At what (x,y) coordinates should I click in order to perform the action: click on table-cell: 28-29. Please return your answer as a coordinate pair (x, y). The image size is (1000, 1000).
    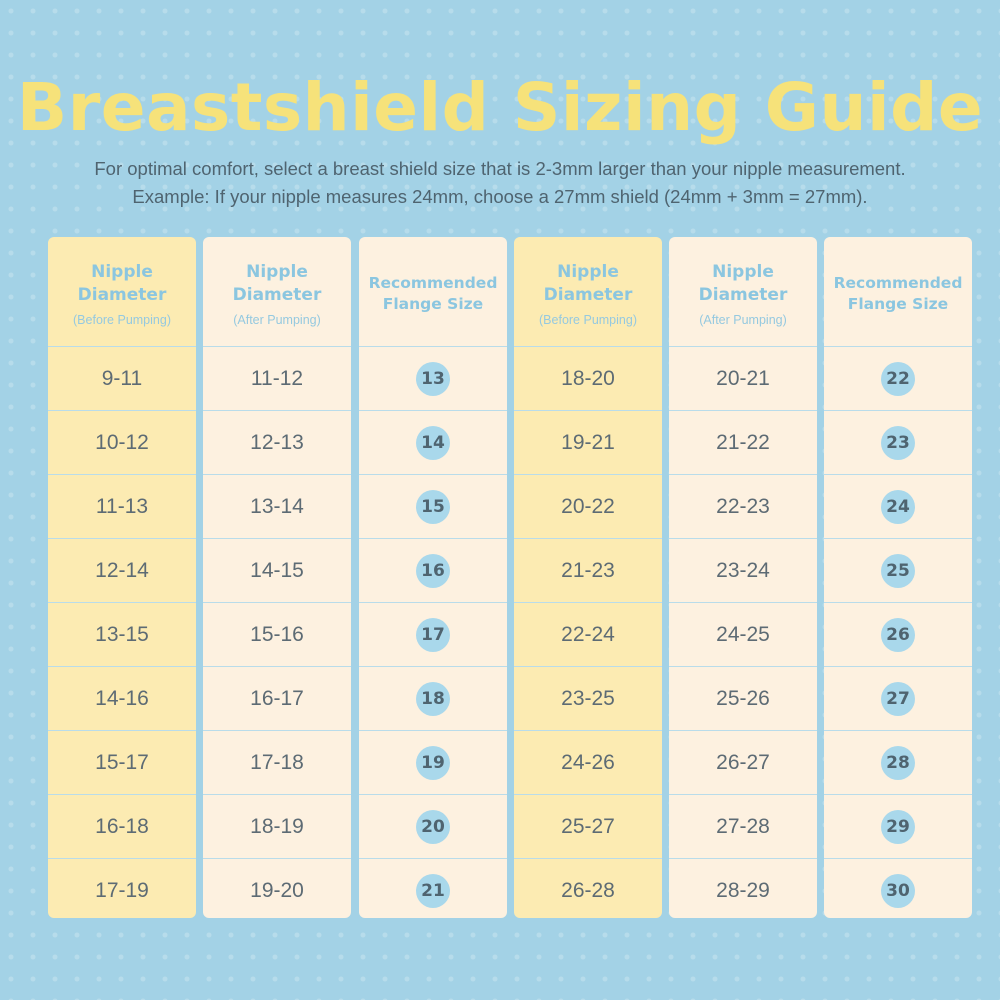
    Looking at the image, I should click on (743, 888).